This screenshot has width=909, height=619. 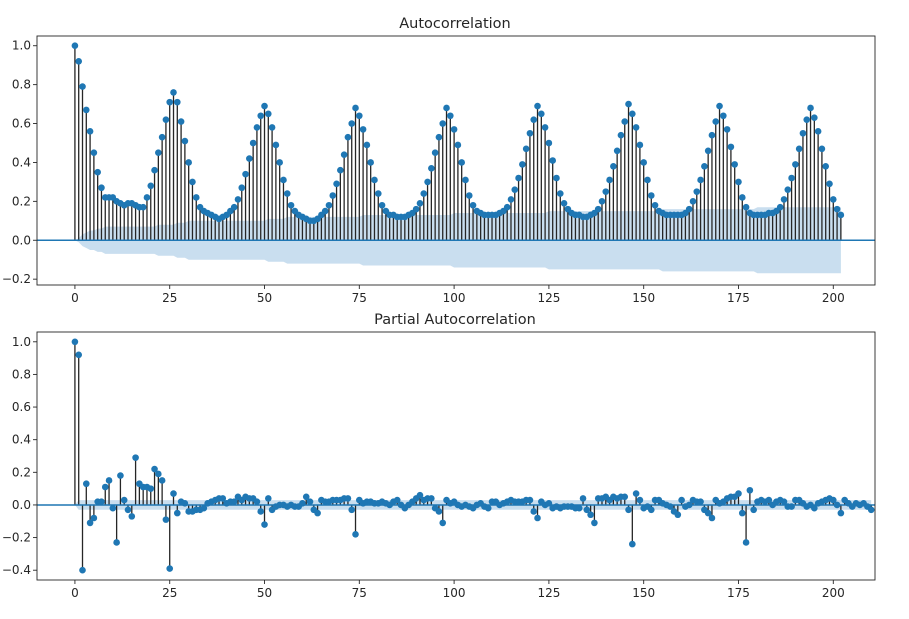 What do you see at coordinates (738, 298) in the screenshot?
I see `x-tick-label: 175` at bounding box center [738, 298].